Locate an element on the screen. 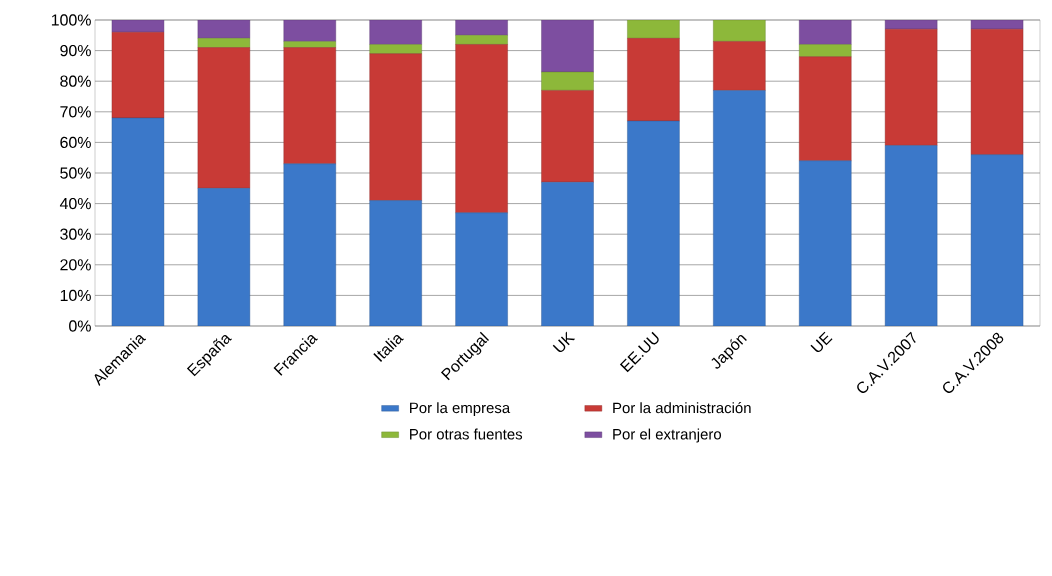  y-tick-label: 70% is located at coordinates (75, 112).